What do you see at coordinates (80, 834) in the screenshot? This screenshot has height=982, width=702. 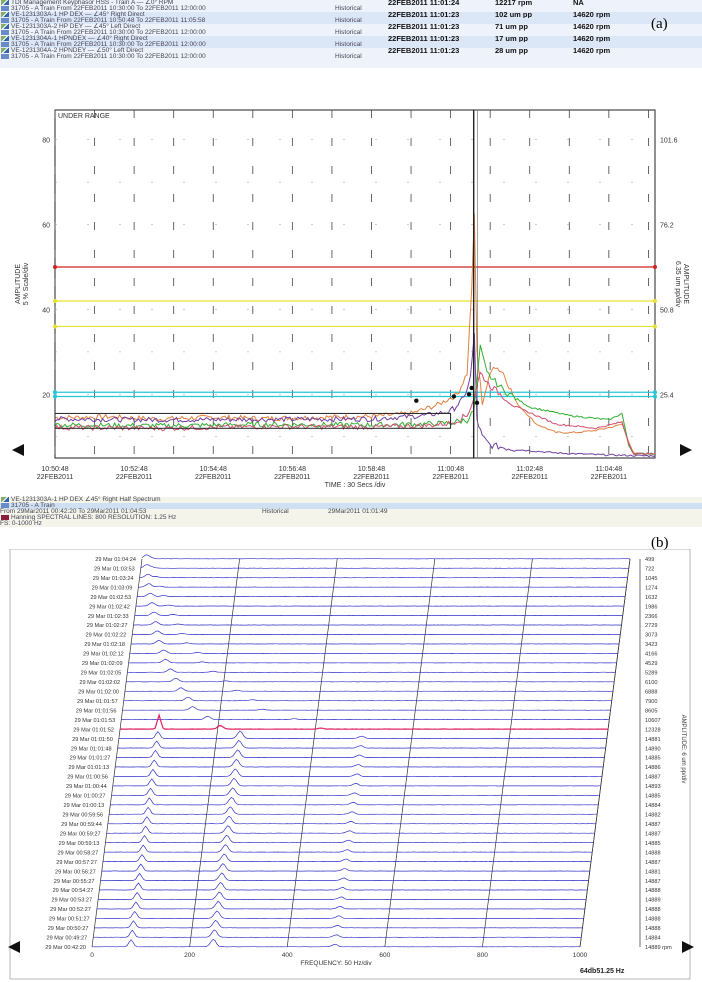 I see `waterfall-time-label: 29 Mar 00:59:27` at bounding box center [80, 834].